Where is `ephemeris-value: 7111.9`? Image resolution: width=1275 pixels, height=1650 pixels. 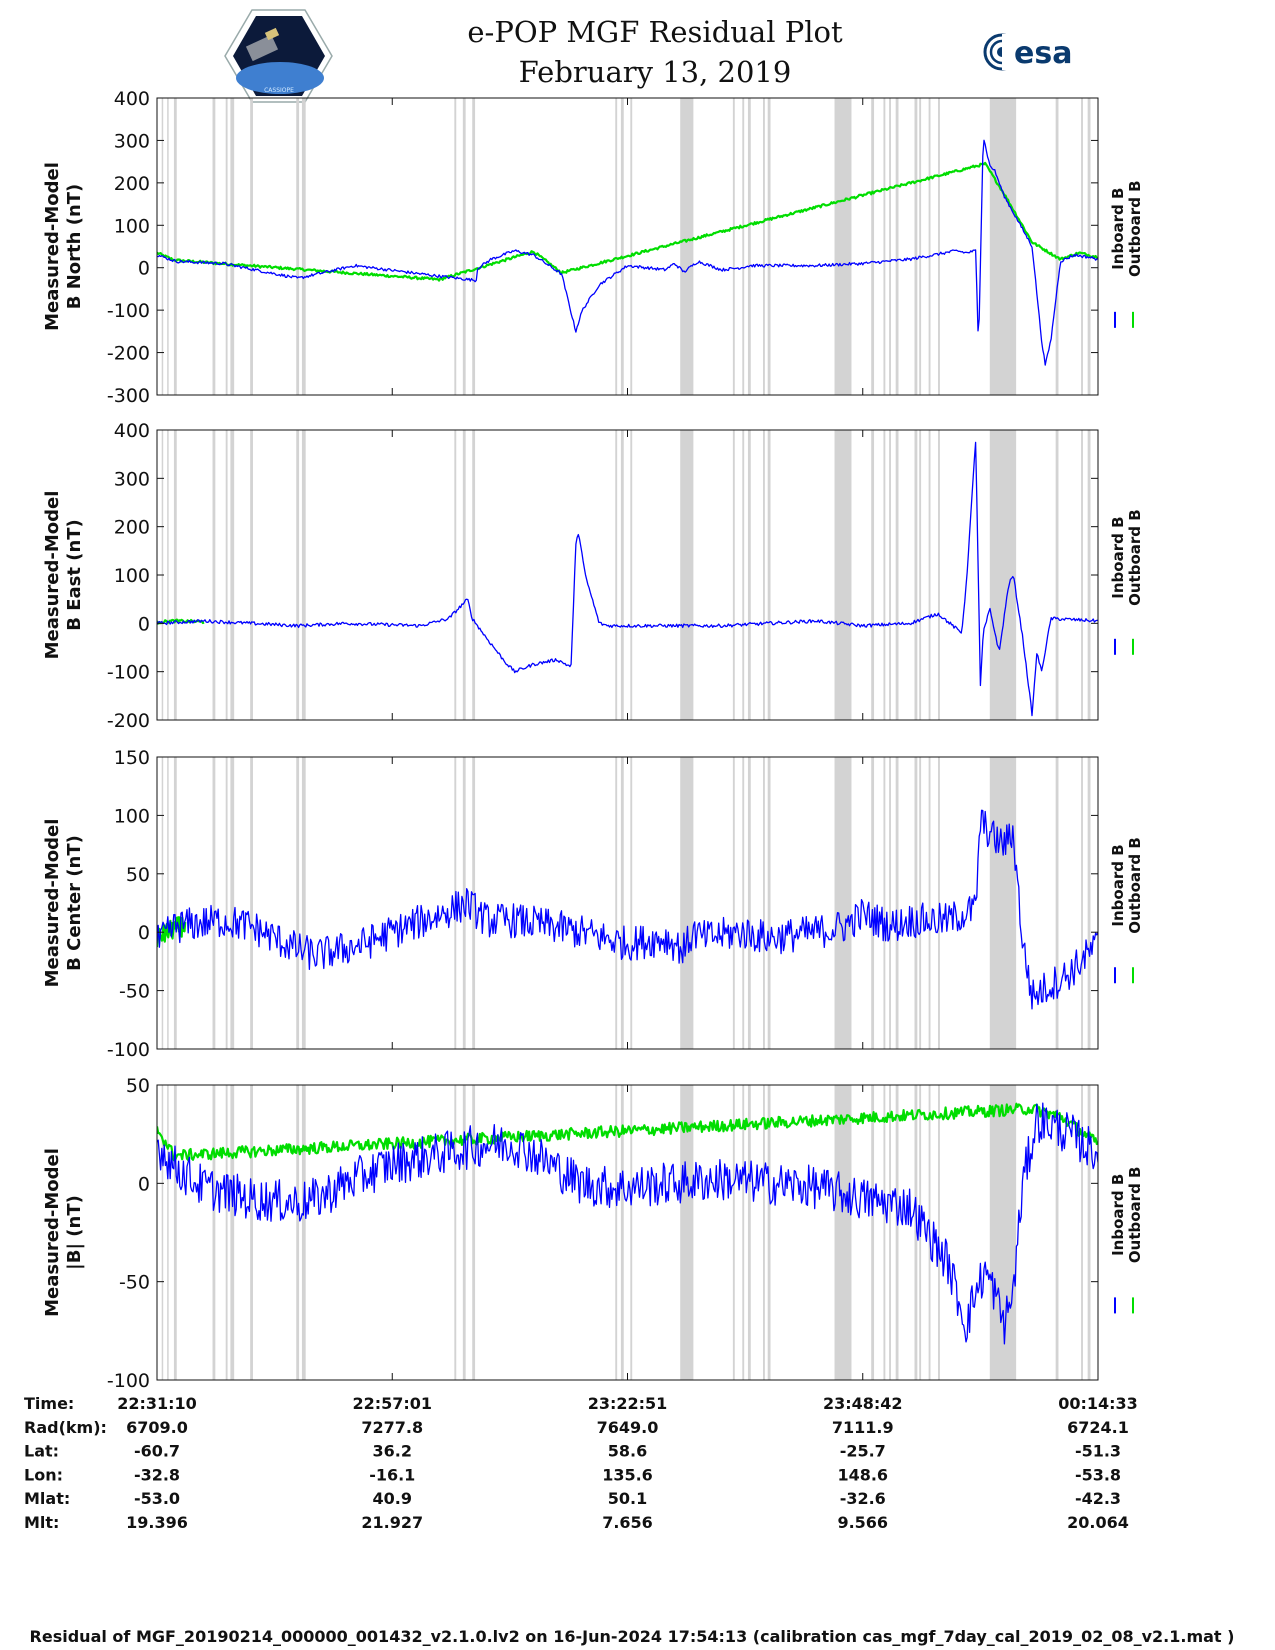 ephemeris-value: 7111.9 is located at coordinates (863, 1427).